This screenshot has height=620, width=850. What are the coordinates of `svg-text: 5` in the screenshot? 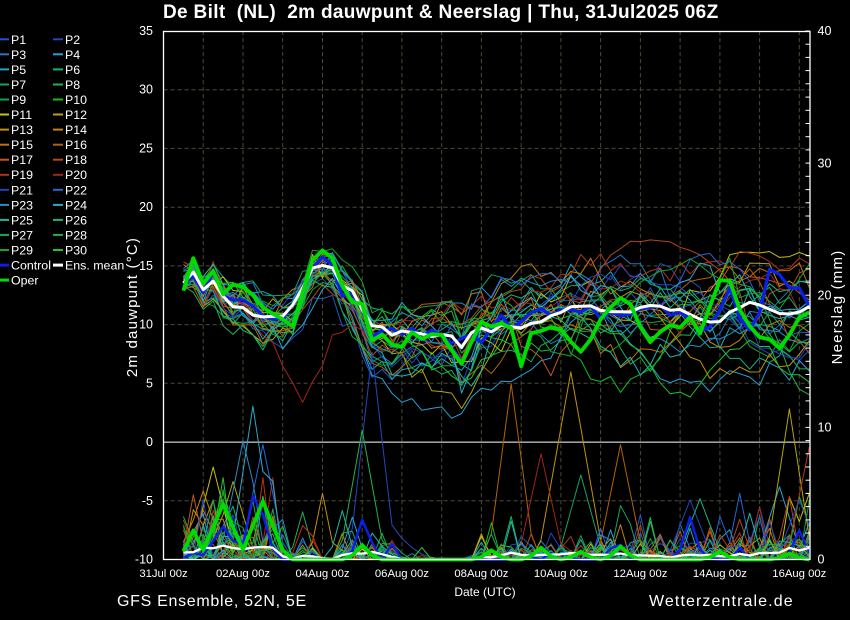 It's located at (149, 383).